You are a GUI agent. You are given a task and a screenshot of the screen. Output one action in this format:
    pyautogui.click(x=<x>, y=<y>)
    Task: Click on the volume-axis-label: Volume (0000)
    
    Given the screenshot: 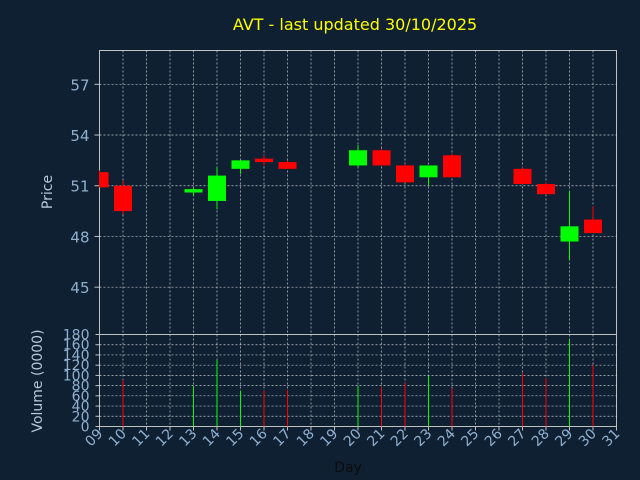 What is the action you would take?
    pyautogui.click(x=38, y=380)
    